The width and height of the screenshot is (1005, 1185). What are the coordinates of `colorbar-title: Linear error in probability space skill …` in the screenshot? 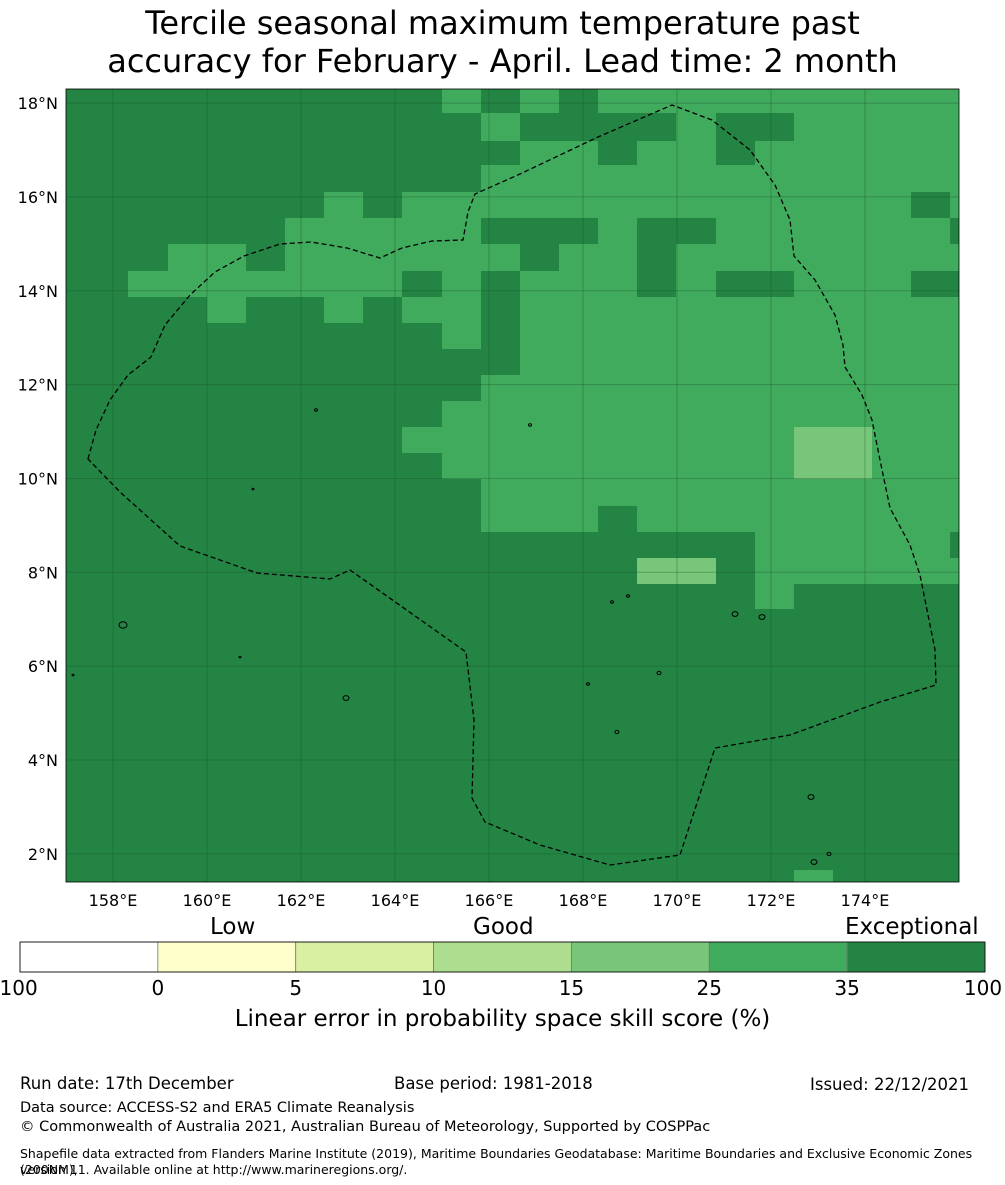 It's located at (502, 1019).